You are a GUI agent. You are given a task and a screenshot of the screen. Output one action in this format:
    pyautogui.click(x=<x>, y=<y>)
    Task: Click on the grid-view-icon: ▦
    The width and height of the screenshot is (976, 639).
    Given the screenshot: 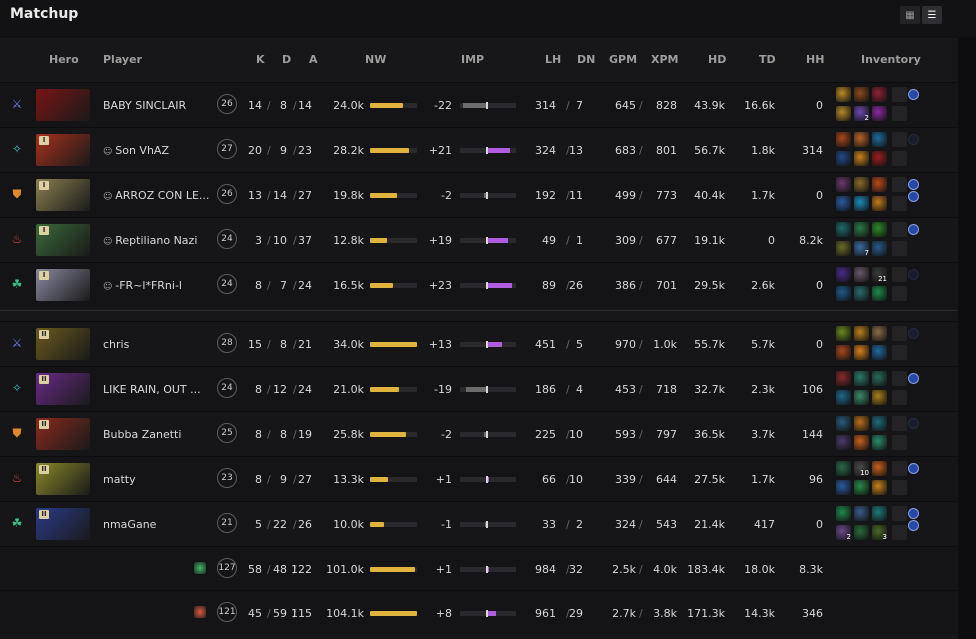 What is the action you would take?
    pyautogui.click(x=910, y=15)
    